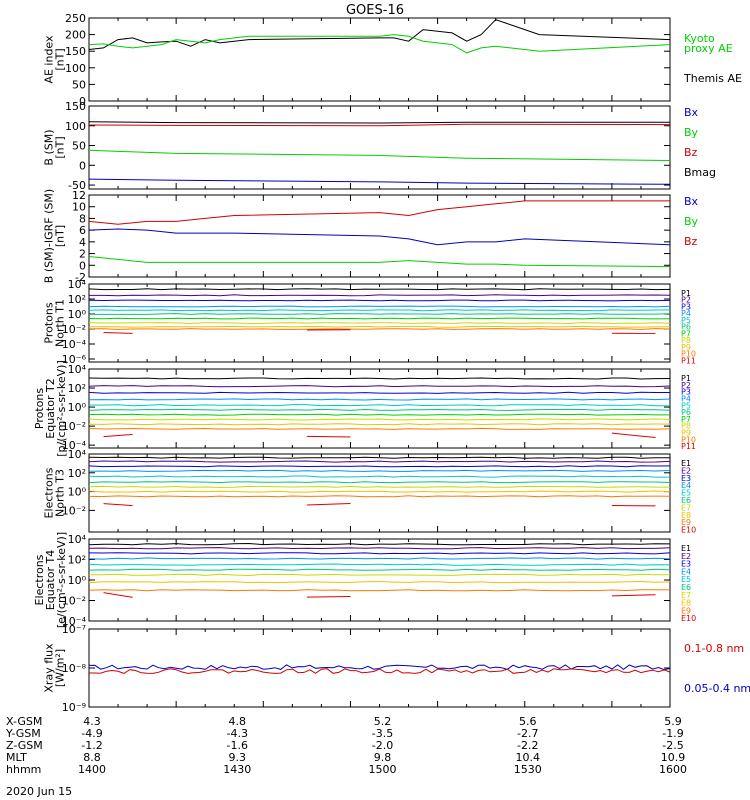 This screenshot has height=800, width=750. Describe the element at coordinates (61, 408) in the screenshot. I see `y-axis-label: [p/(cm²-s-sr-keV)]` at that location.